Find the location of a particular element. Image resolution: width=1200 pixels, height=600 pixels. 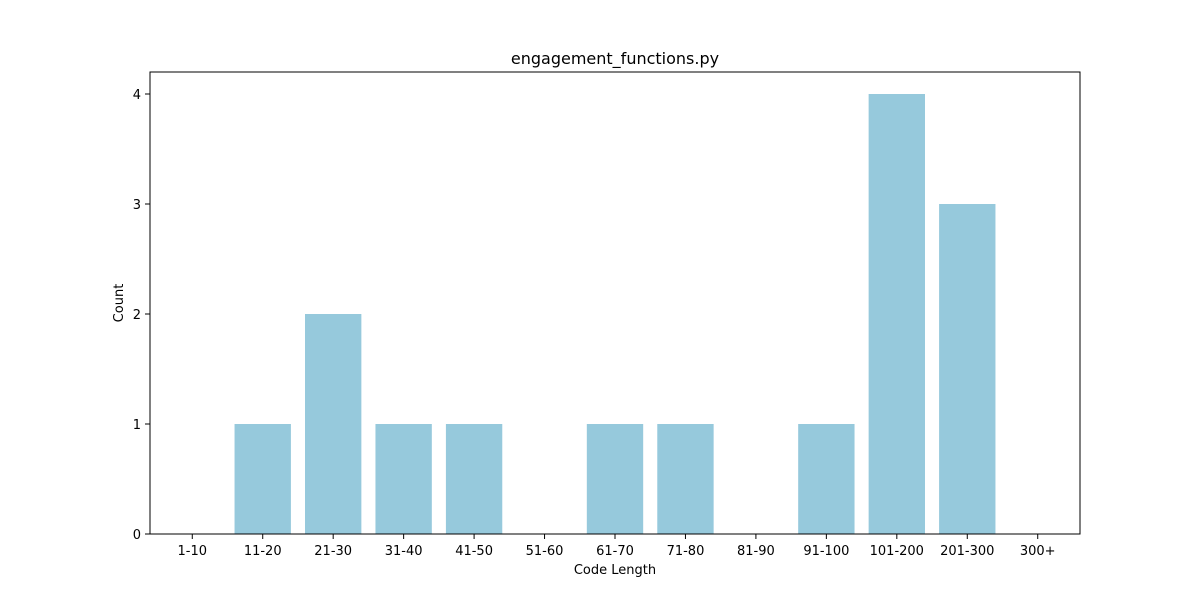

x-tick-label: 11-20 is located at coordinates (263, 551).